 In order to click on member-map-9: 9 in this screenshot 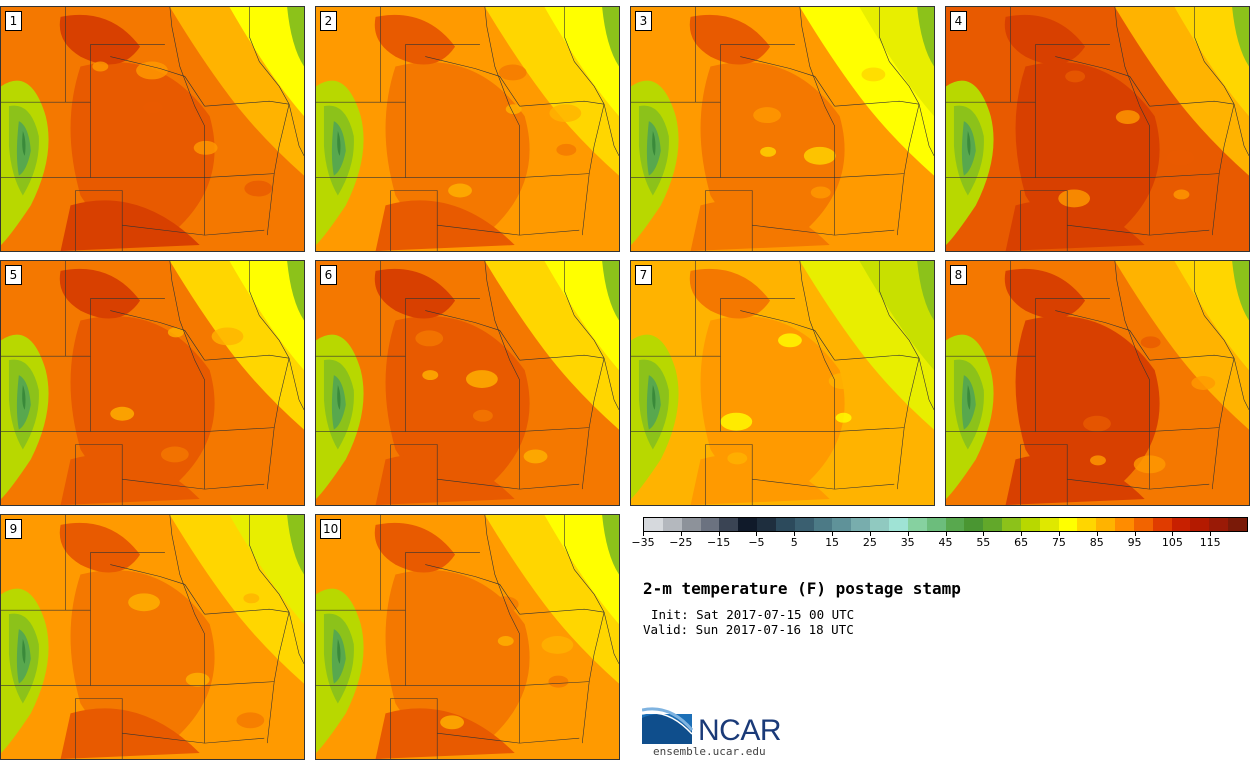, I will do `click(152, 637)`.